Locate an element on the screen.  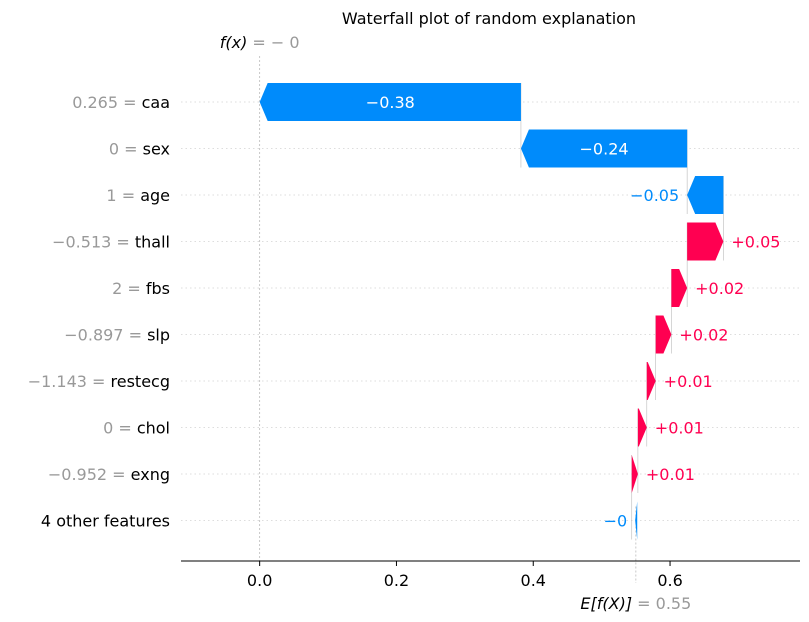
bar-value-label: −0.38 is located at coordinates (390, 102).